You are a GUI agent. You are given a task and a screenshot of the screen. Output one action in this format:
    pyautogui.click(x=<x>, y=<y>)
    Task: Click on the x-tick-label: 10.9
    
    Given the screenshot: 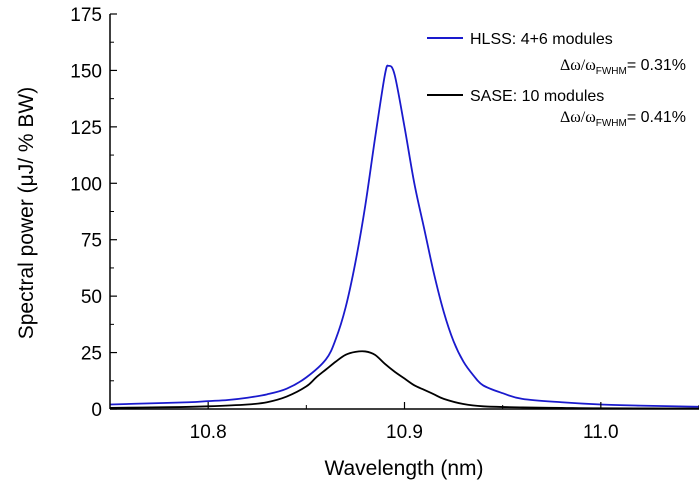 What is the action you would take?
    pyautogui.click(x=404, y=432)
    